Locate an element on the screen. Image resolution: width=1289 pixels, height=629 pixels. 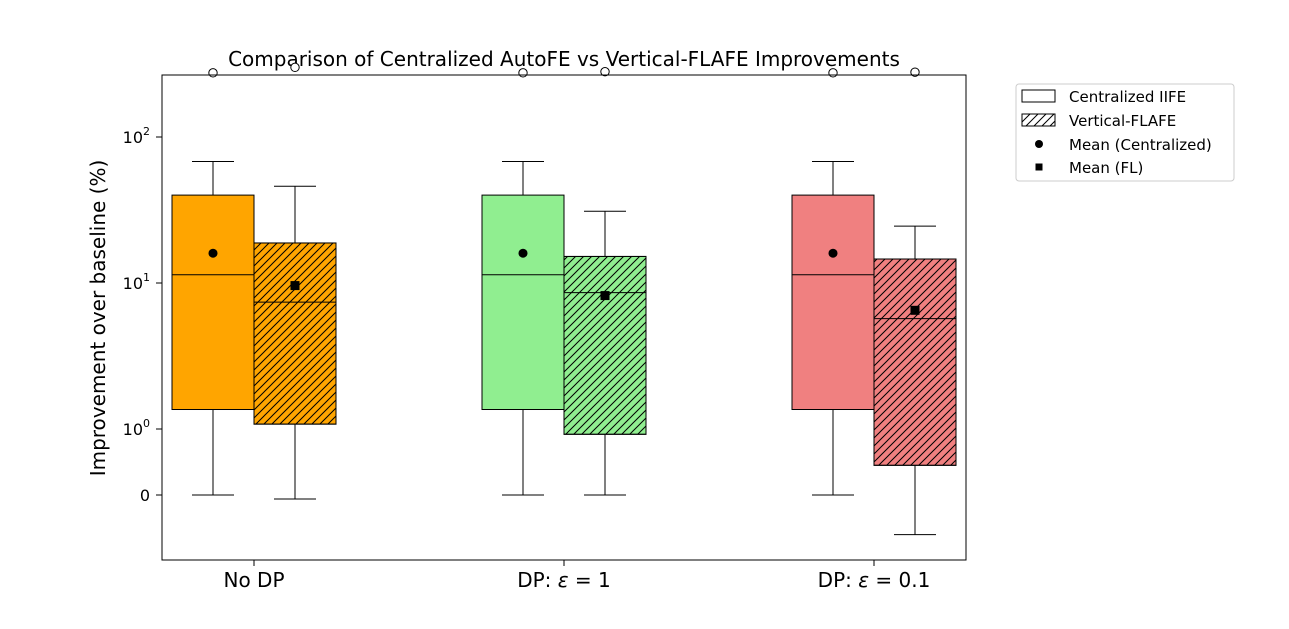
x-tick-label-1: DP: ε = 1 is located at coordinates (564, 580).